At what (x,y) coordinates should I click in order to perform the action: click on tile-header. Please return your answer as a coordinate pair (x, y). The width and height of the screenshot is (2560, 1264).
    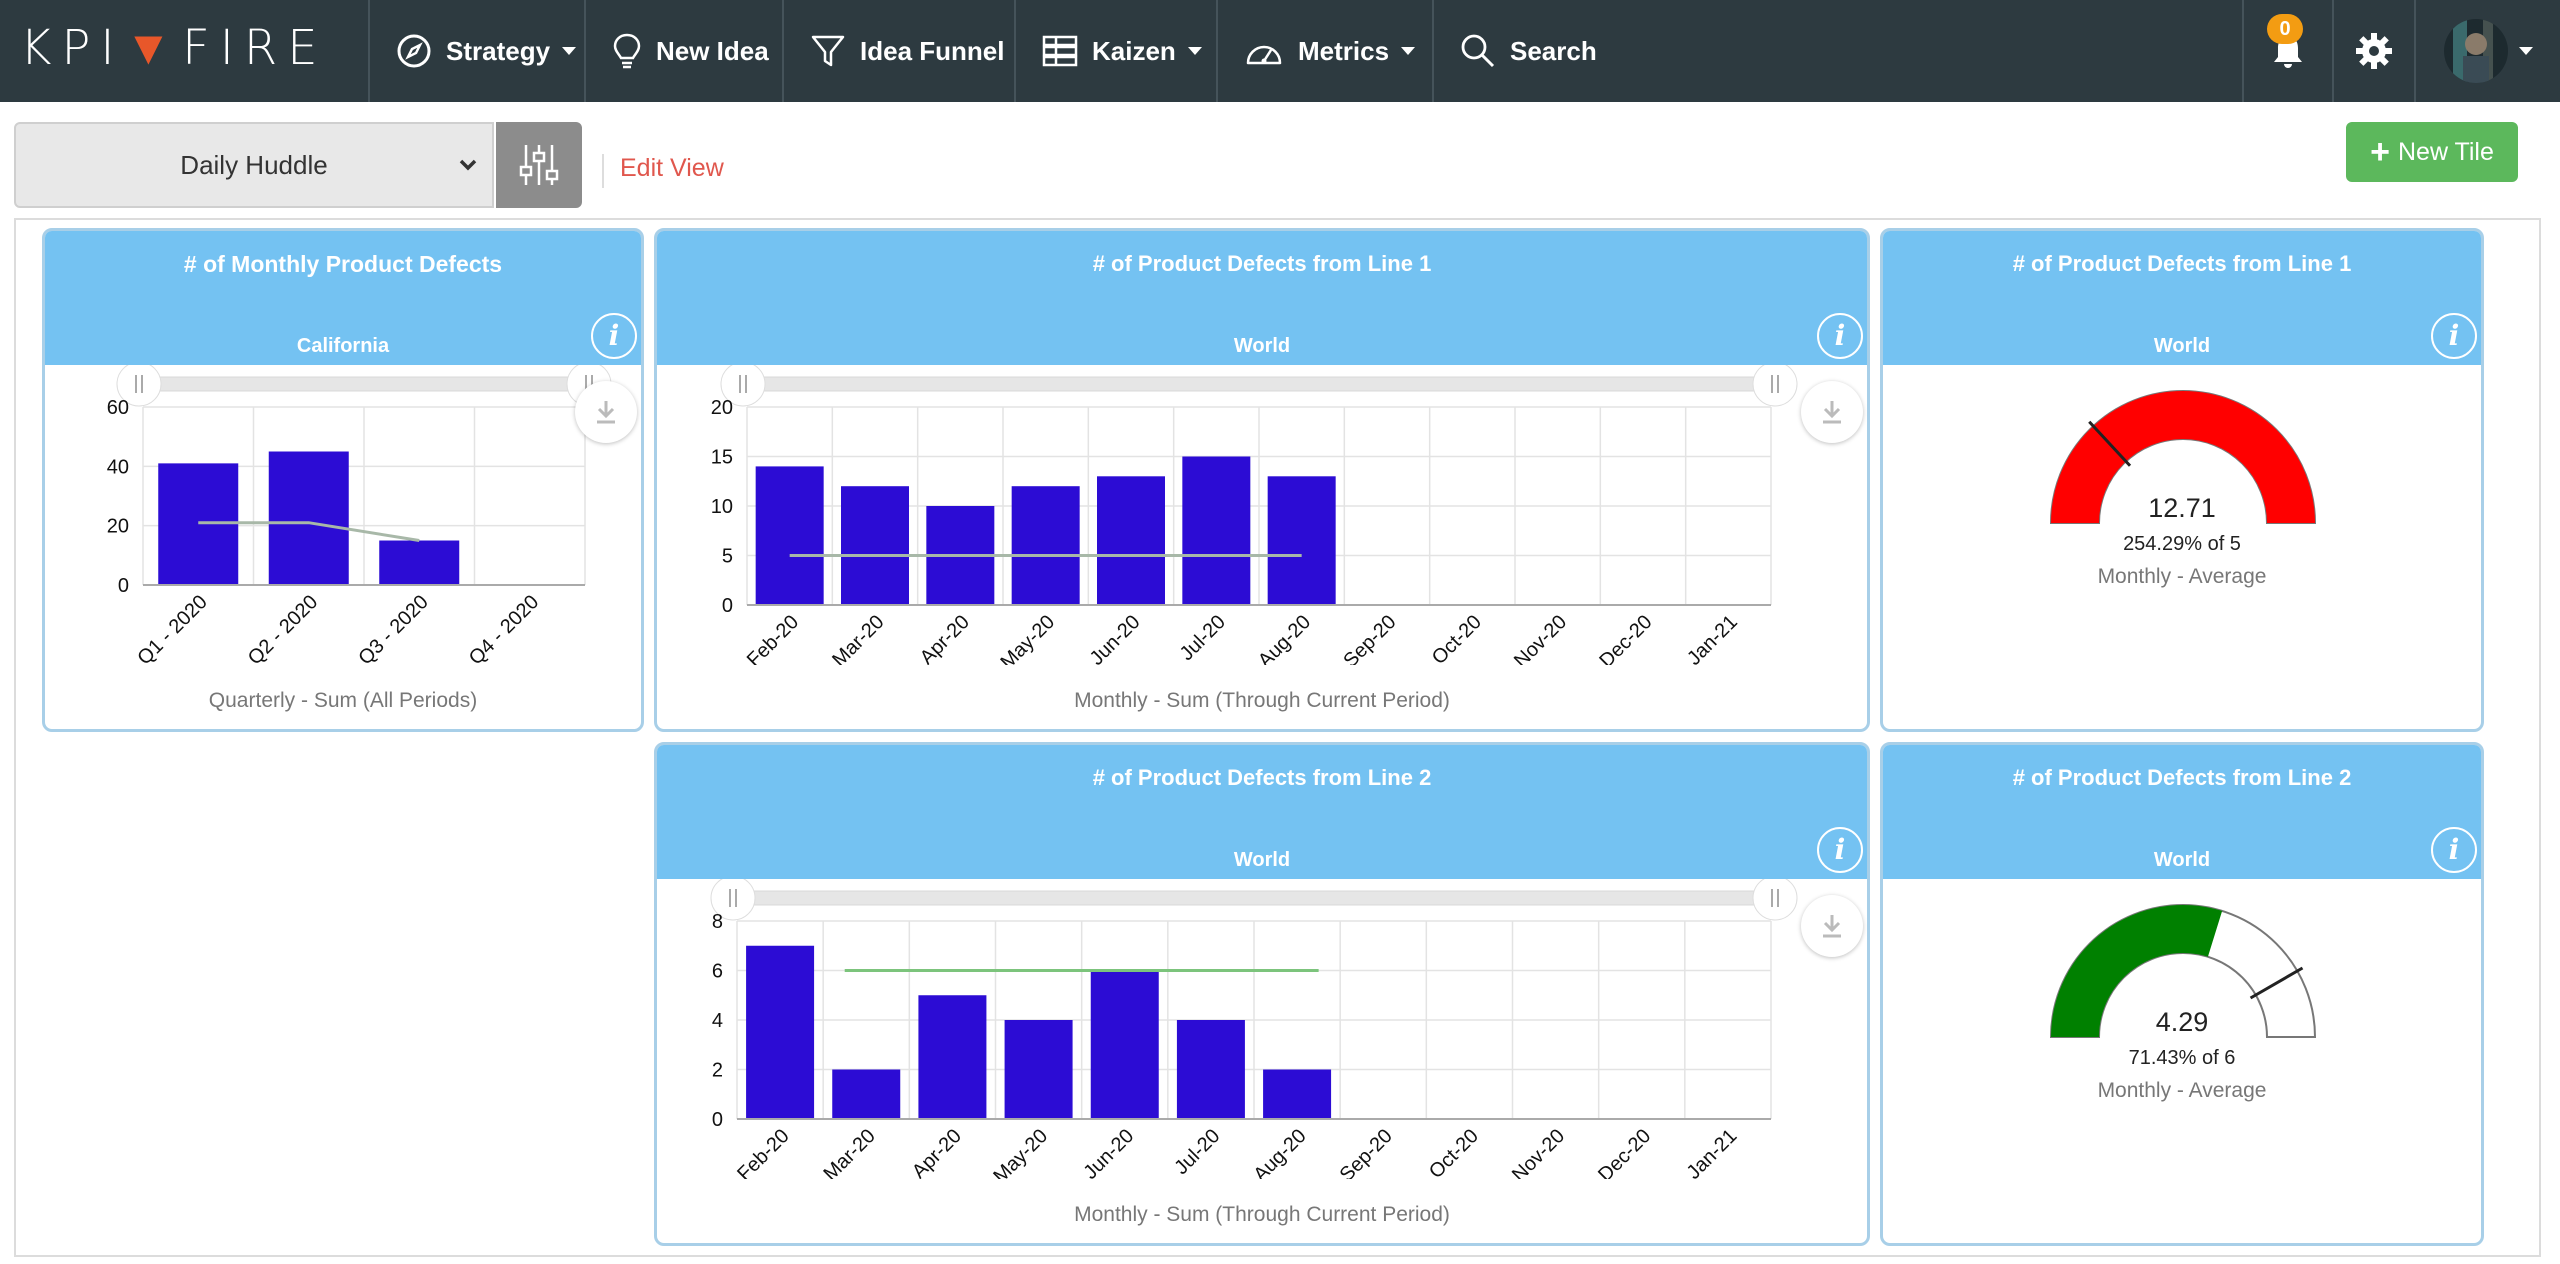
    Looking at the image, I should click on (343, 298).